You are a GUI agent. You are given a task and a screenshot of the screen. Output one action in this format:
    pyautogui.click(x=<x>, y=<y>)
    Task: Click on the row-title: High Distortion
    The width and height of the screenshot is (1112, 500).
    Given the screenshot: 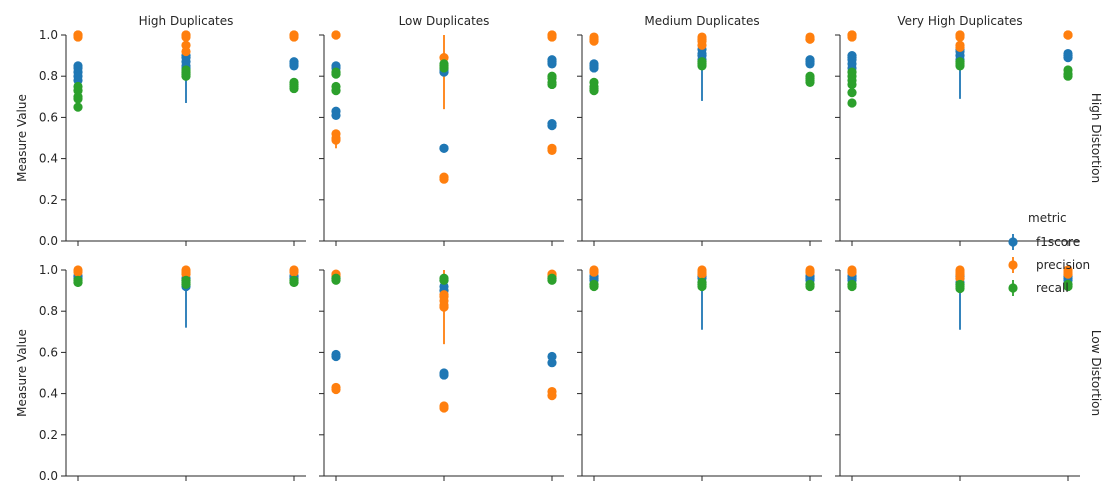 What is the action you would take?
    pyautogui.click(x=1096, y=138)
    